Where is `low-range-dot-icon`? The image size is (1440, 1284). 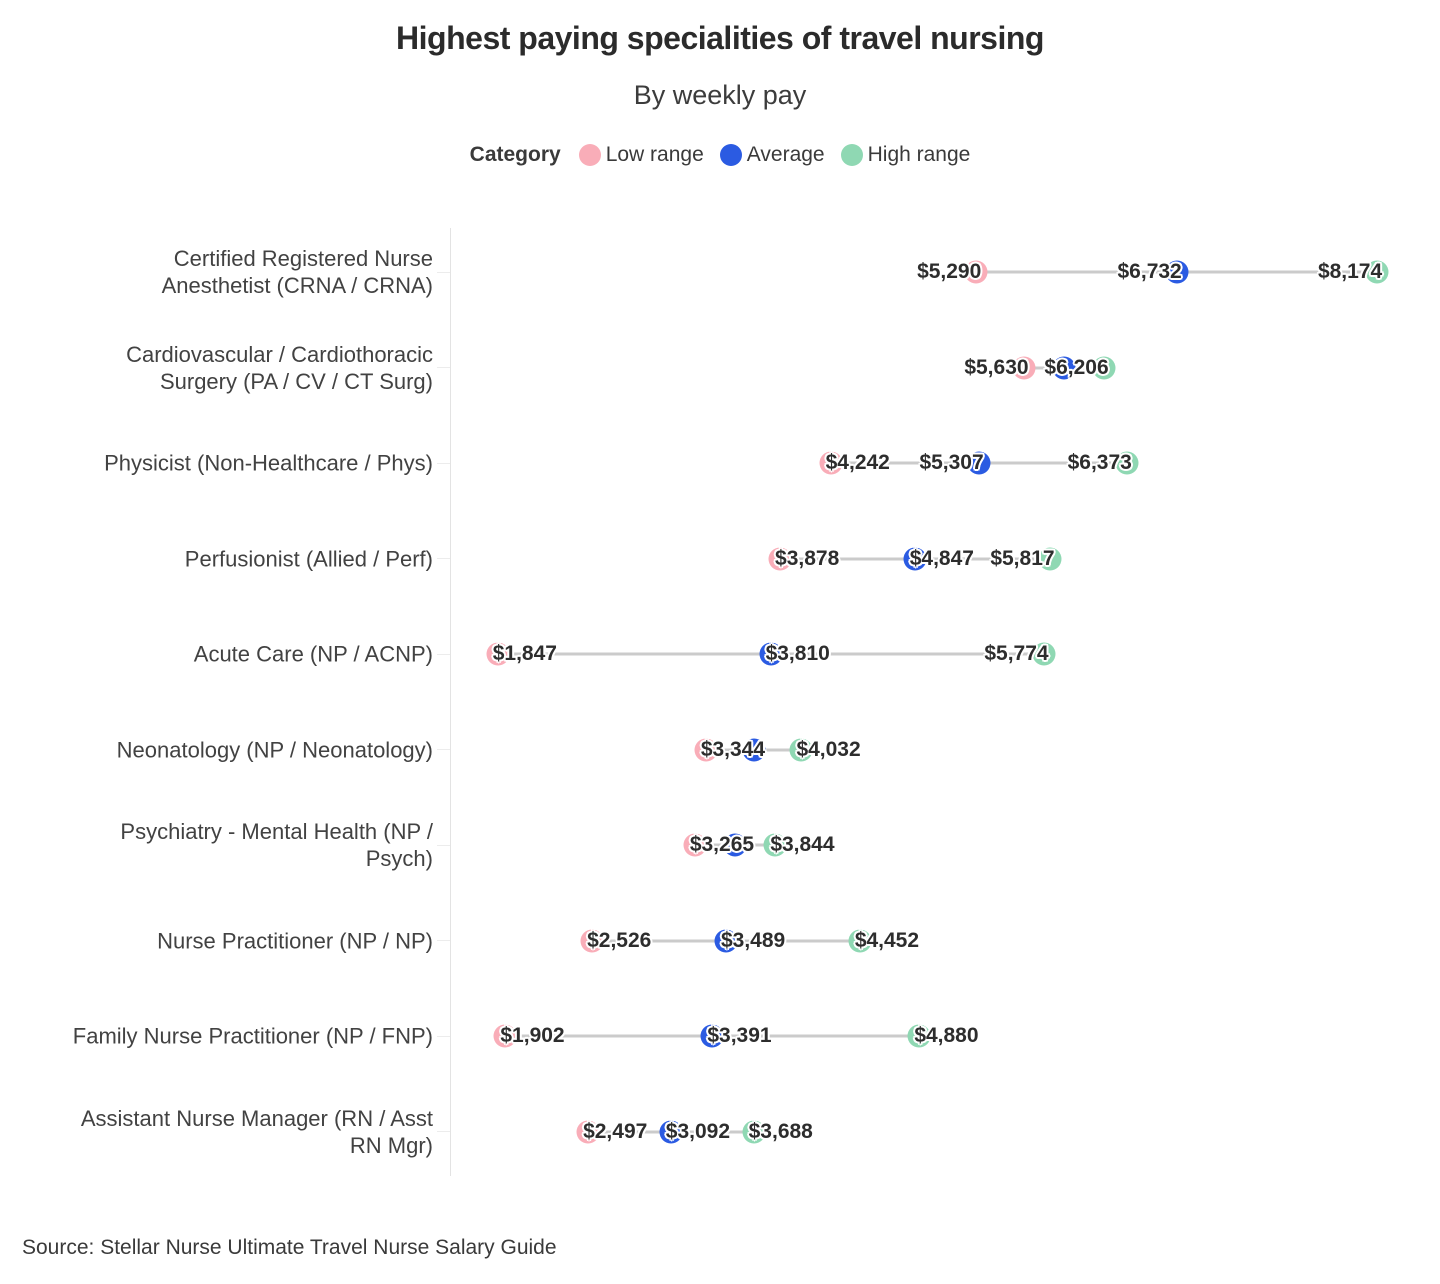
low-range-dot-icon is located at coordinates (589, 155).